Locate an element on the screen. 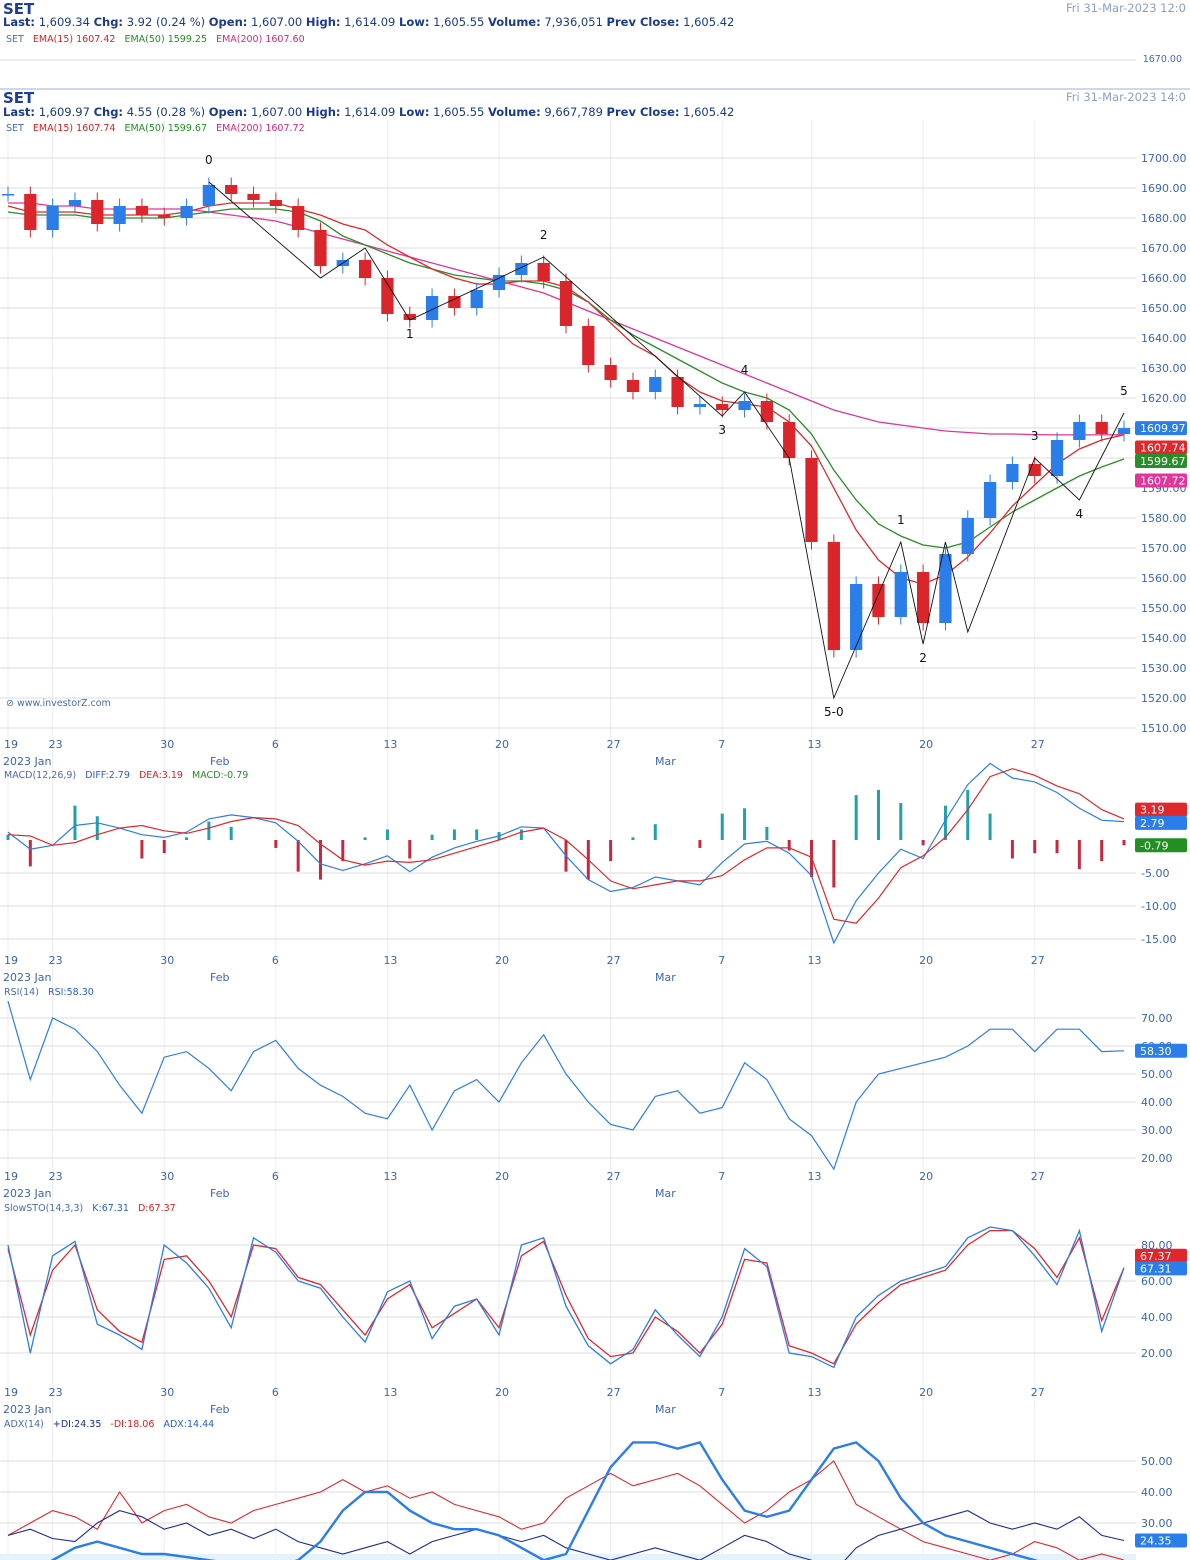 The width and height of the screenshot is (1190, 1560). price-y-tick: 1650.00 is located at coordinates (1164, 308).